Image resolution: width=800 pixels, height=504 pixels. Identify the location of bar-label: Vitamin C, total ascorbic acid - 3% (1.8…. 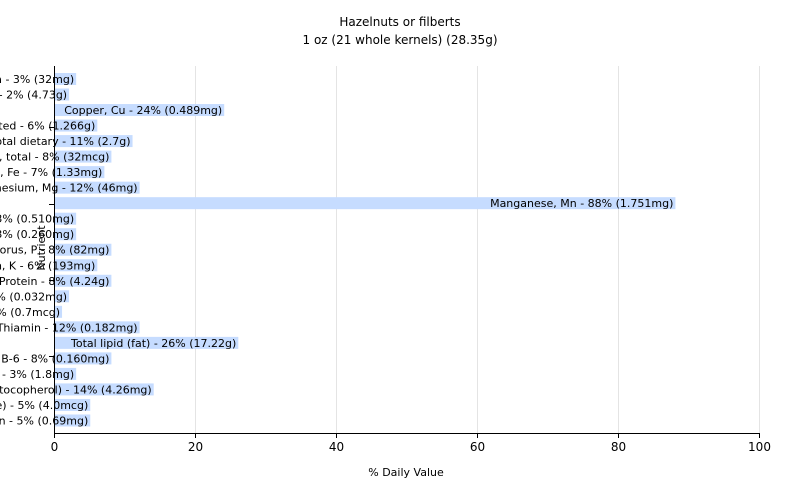
(37, 374).